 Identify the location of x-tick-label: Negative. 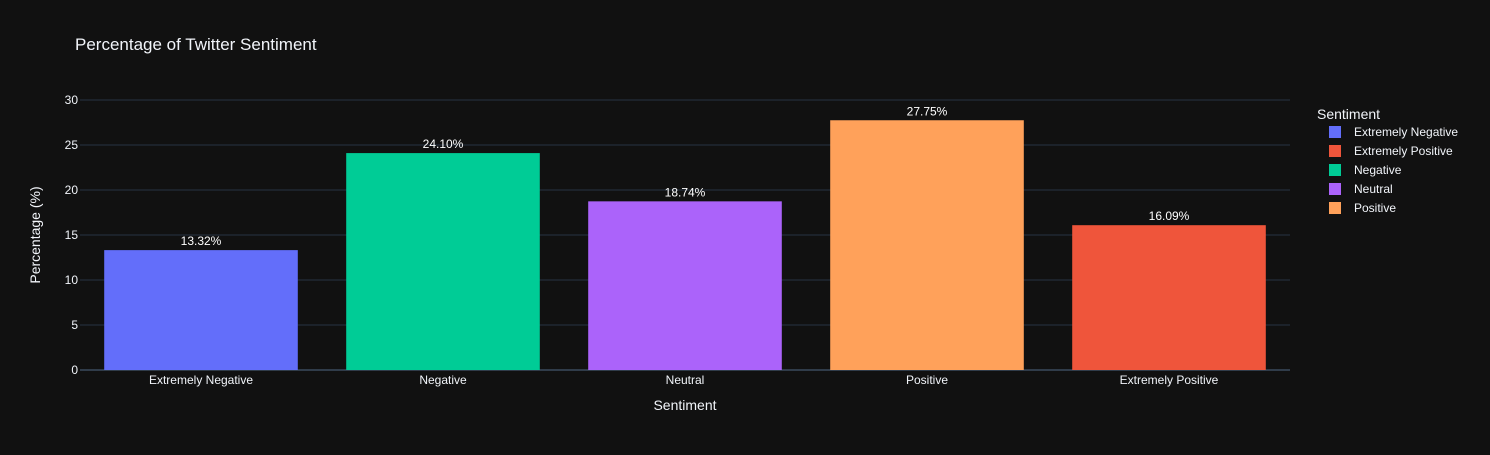
(443, 380).